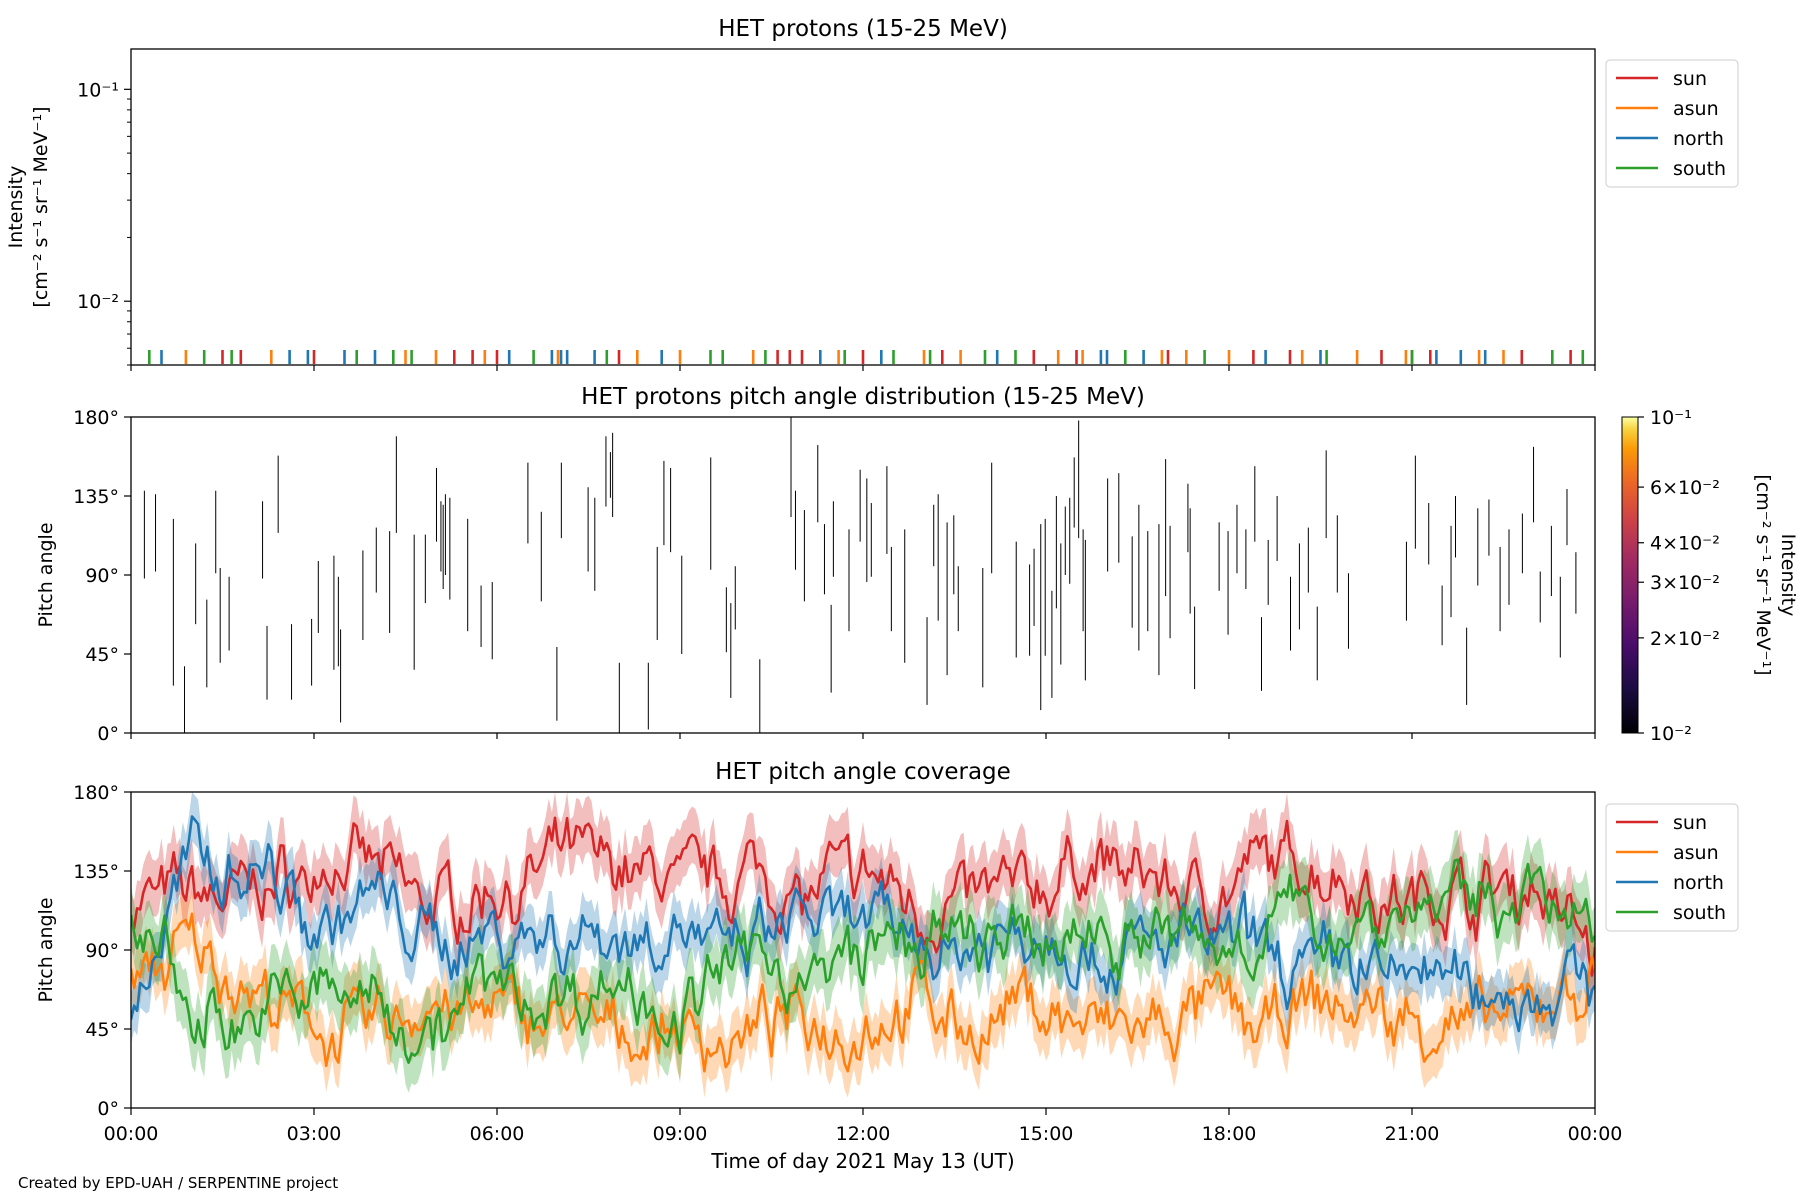  Describe the element at coordinates (104, 222) in the screenshot. I see `panel1-y-ticks: 10⁻¹ 10⁻²` at that location.